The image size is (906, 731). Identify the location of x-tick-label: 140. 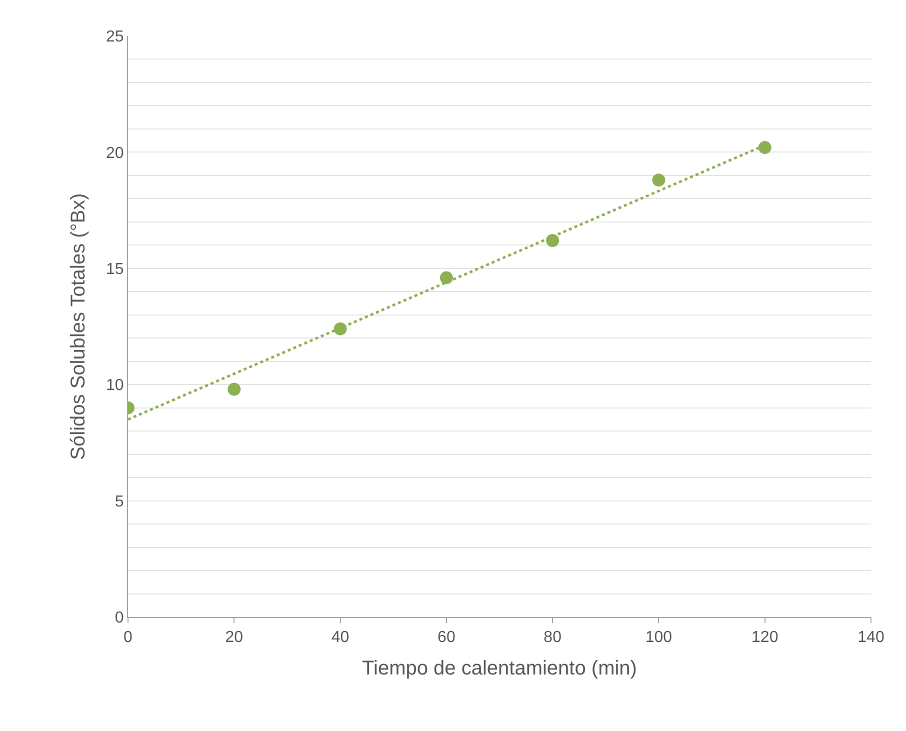
(871, 637).